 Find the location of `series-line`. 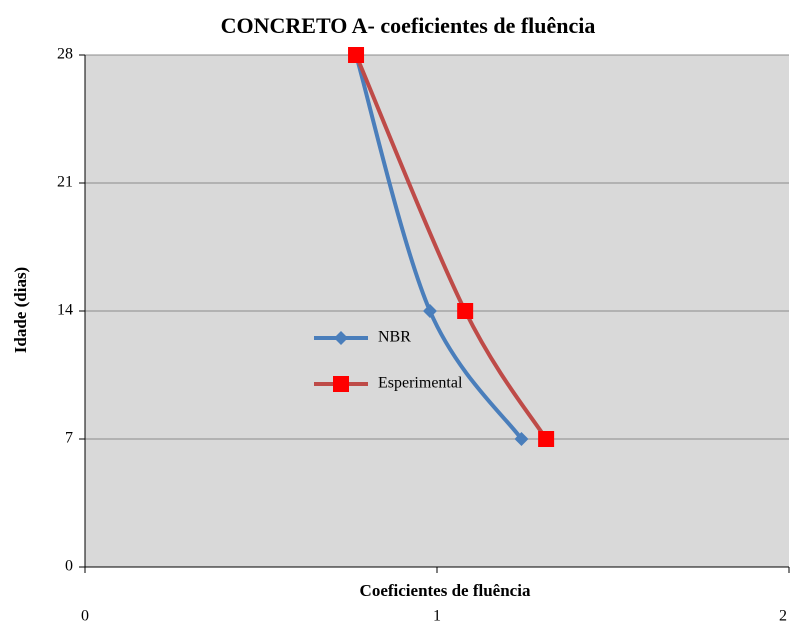

series-line is located at coordinates (439, 247).